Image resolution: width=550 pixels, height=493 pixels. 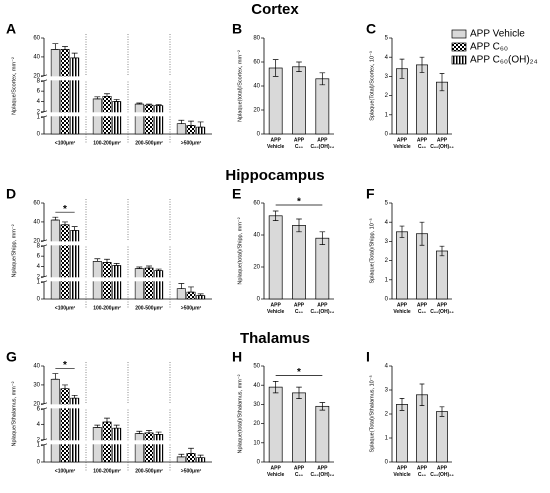 What do you see at coordinates (442, 475) in the screenshot?
I see `x-tick-label: C₆₀(OH)₂₄` at bounding box center [442, 475].